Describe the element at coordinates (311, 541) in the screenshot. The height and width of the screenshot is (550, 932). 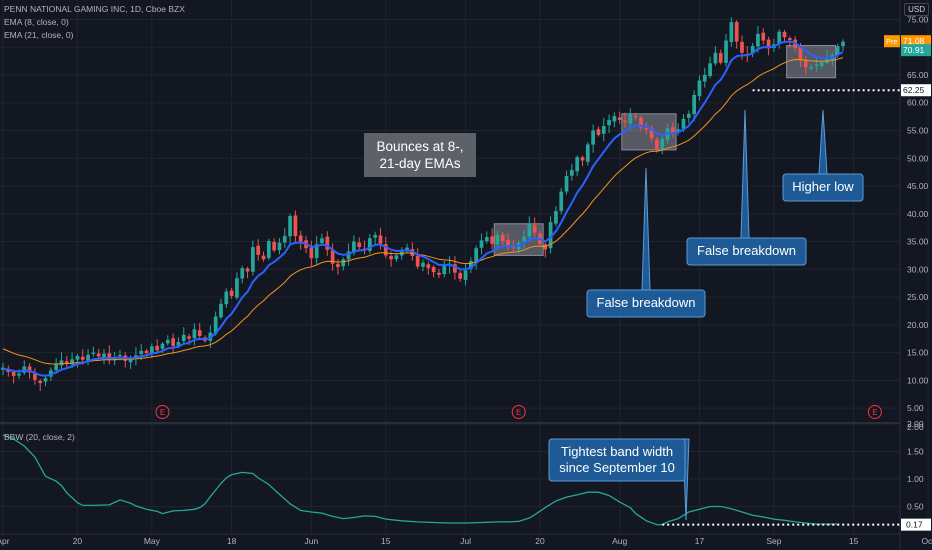
I see `time-tick-label: Jun` at that location.